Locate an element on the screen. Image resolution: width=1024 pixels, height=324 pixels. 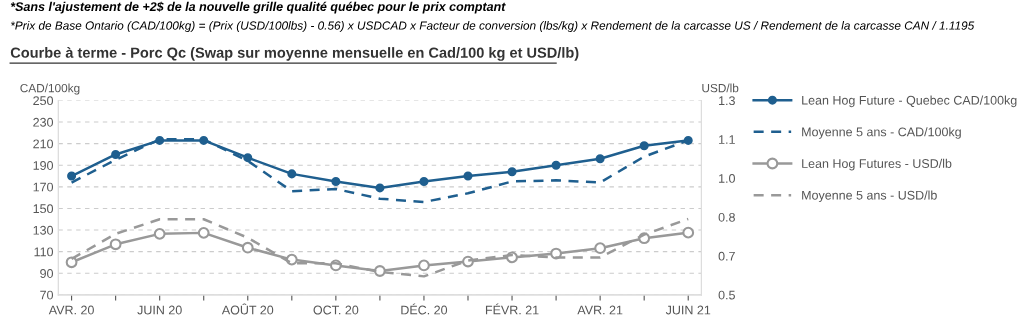
legend-label: Lean Hog Futures - USD/lb is located at coordinates (877, 164).